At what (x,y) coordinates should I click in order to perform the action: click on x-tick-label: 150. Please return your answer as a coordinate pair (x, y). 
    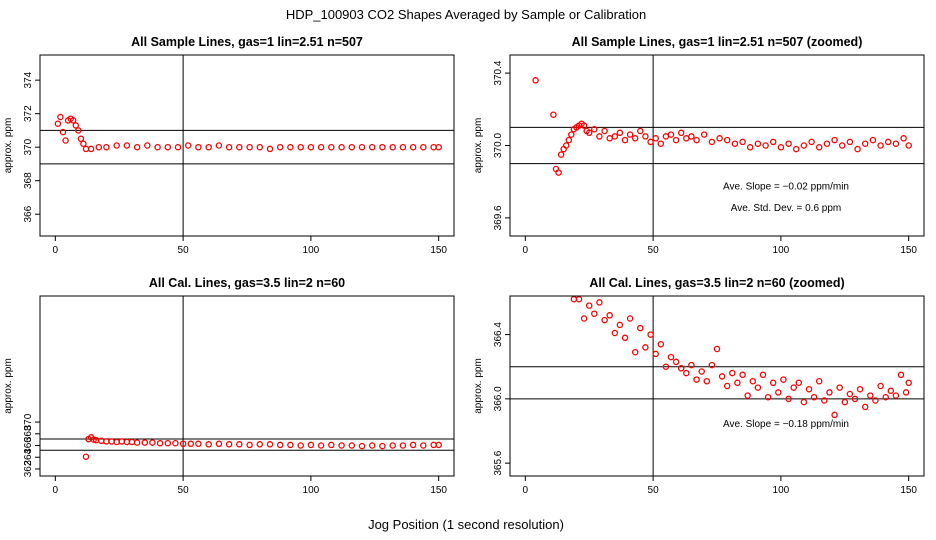
    Looking at the image, I should click on (908, 490).